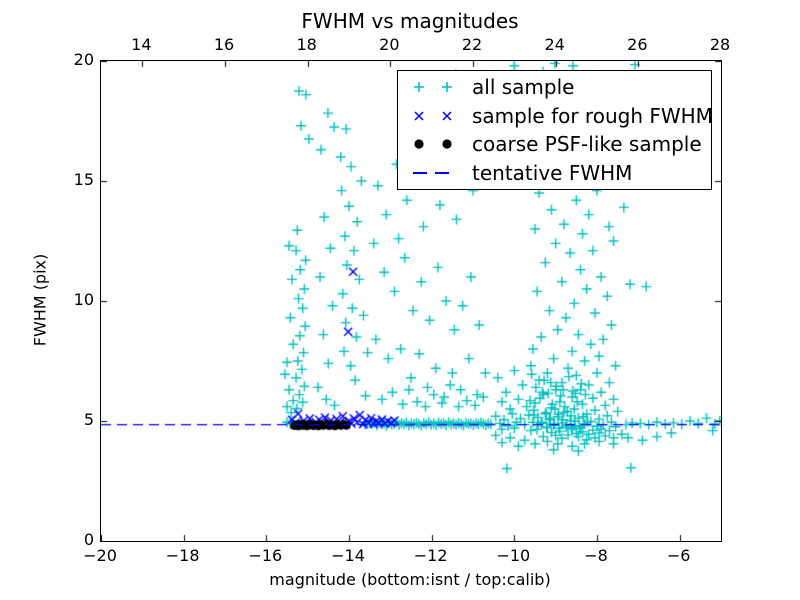 The image size is (800, 600). Describe the element at coordinates (224, 44) in the screenshot. I see `x-tick-label-top: 16` at that location.